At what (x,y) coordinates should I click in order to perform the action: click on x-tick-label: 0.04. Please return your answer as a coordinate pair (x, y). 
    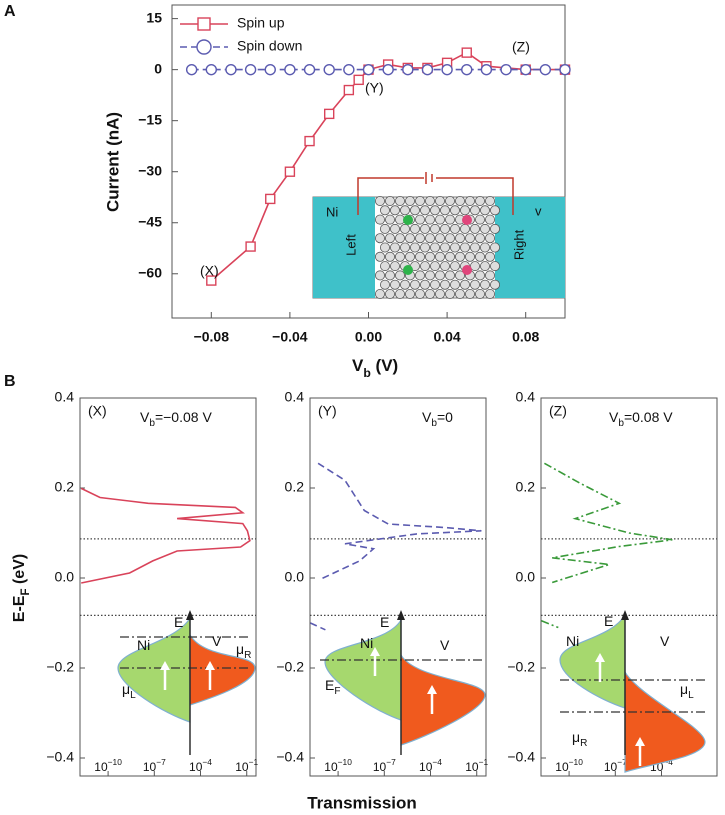
    Looking at the image, I should click on (446, 337).